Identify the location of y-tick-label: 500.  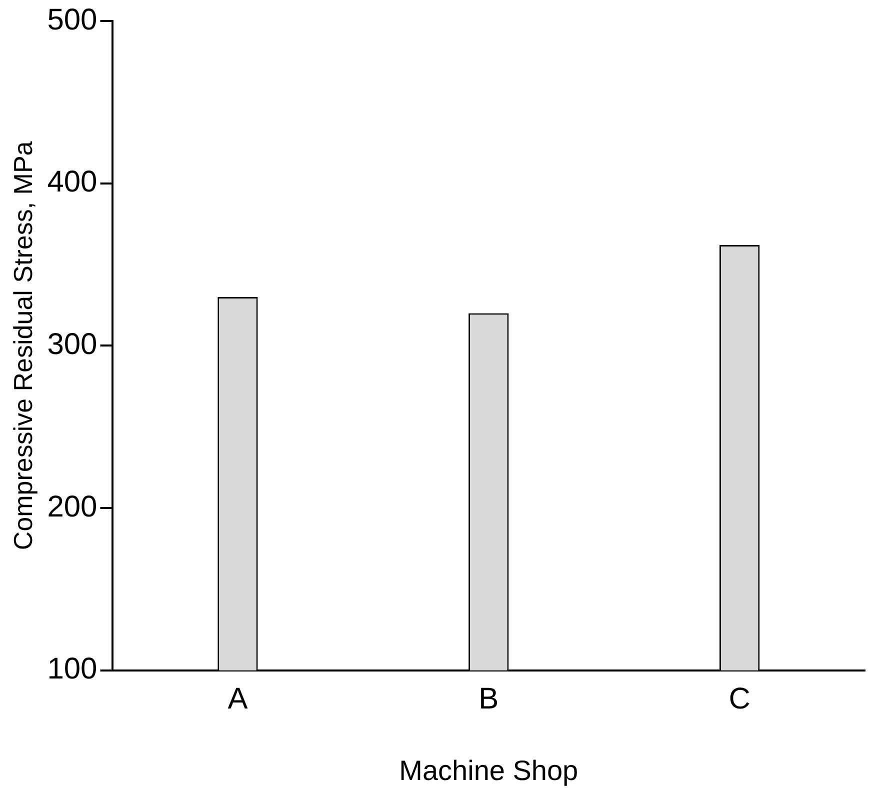
(72, 19).